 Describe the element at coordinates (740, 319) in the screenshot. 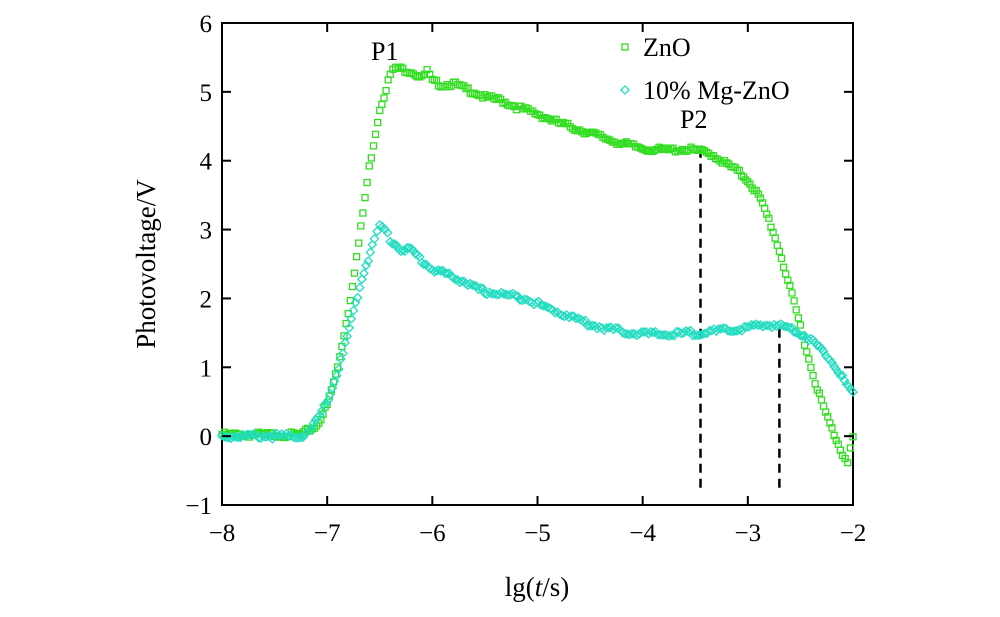

I see `reference-lines` at that location.